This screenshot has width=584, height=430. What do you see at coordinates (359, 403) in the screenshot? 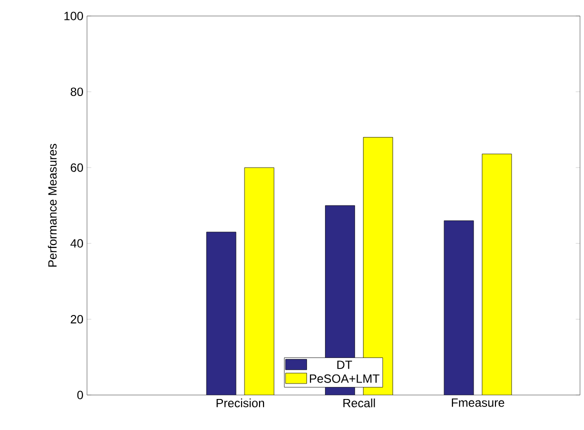
I see `x-tick-label: Recall` at bounding box center [359, 403].